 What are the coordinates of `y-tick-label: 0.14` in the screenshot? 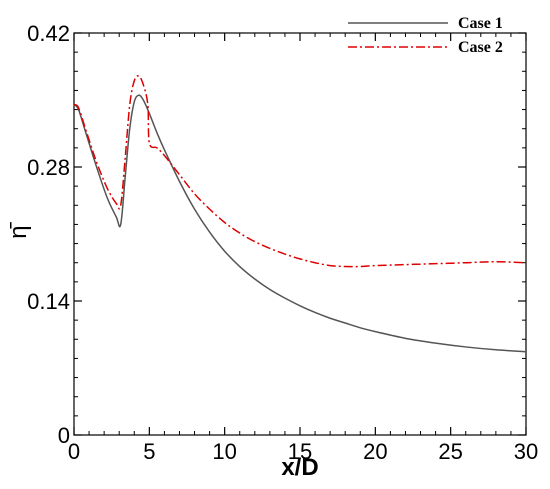 It's located at (48, 301).